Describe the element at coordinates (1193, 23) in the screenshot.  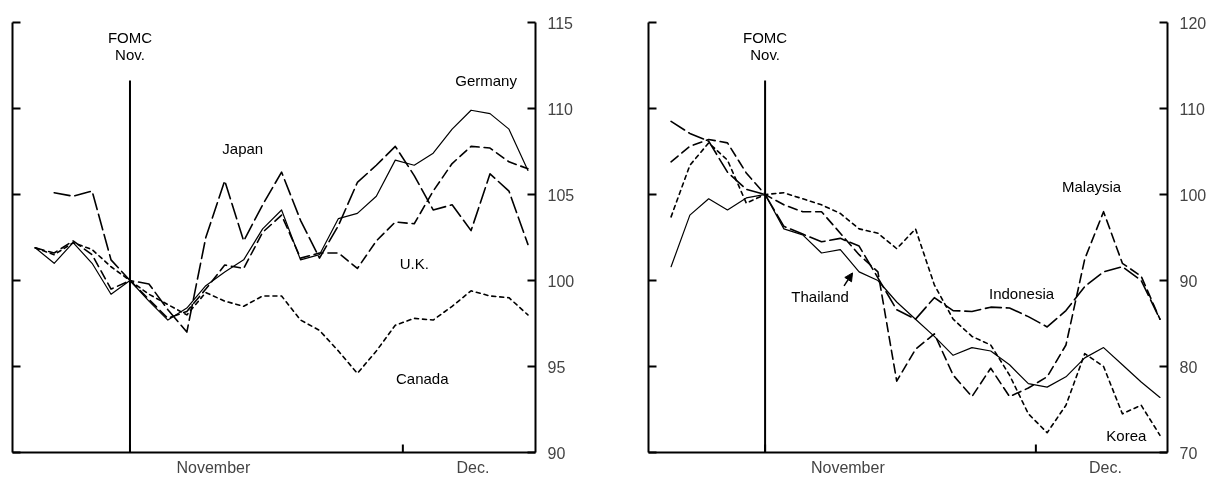
I see `y-tick-label: 120` at that location.